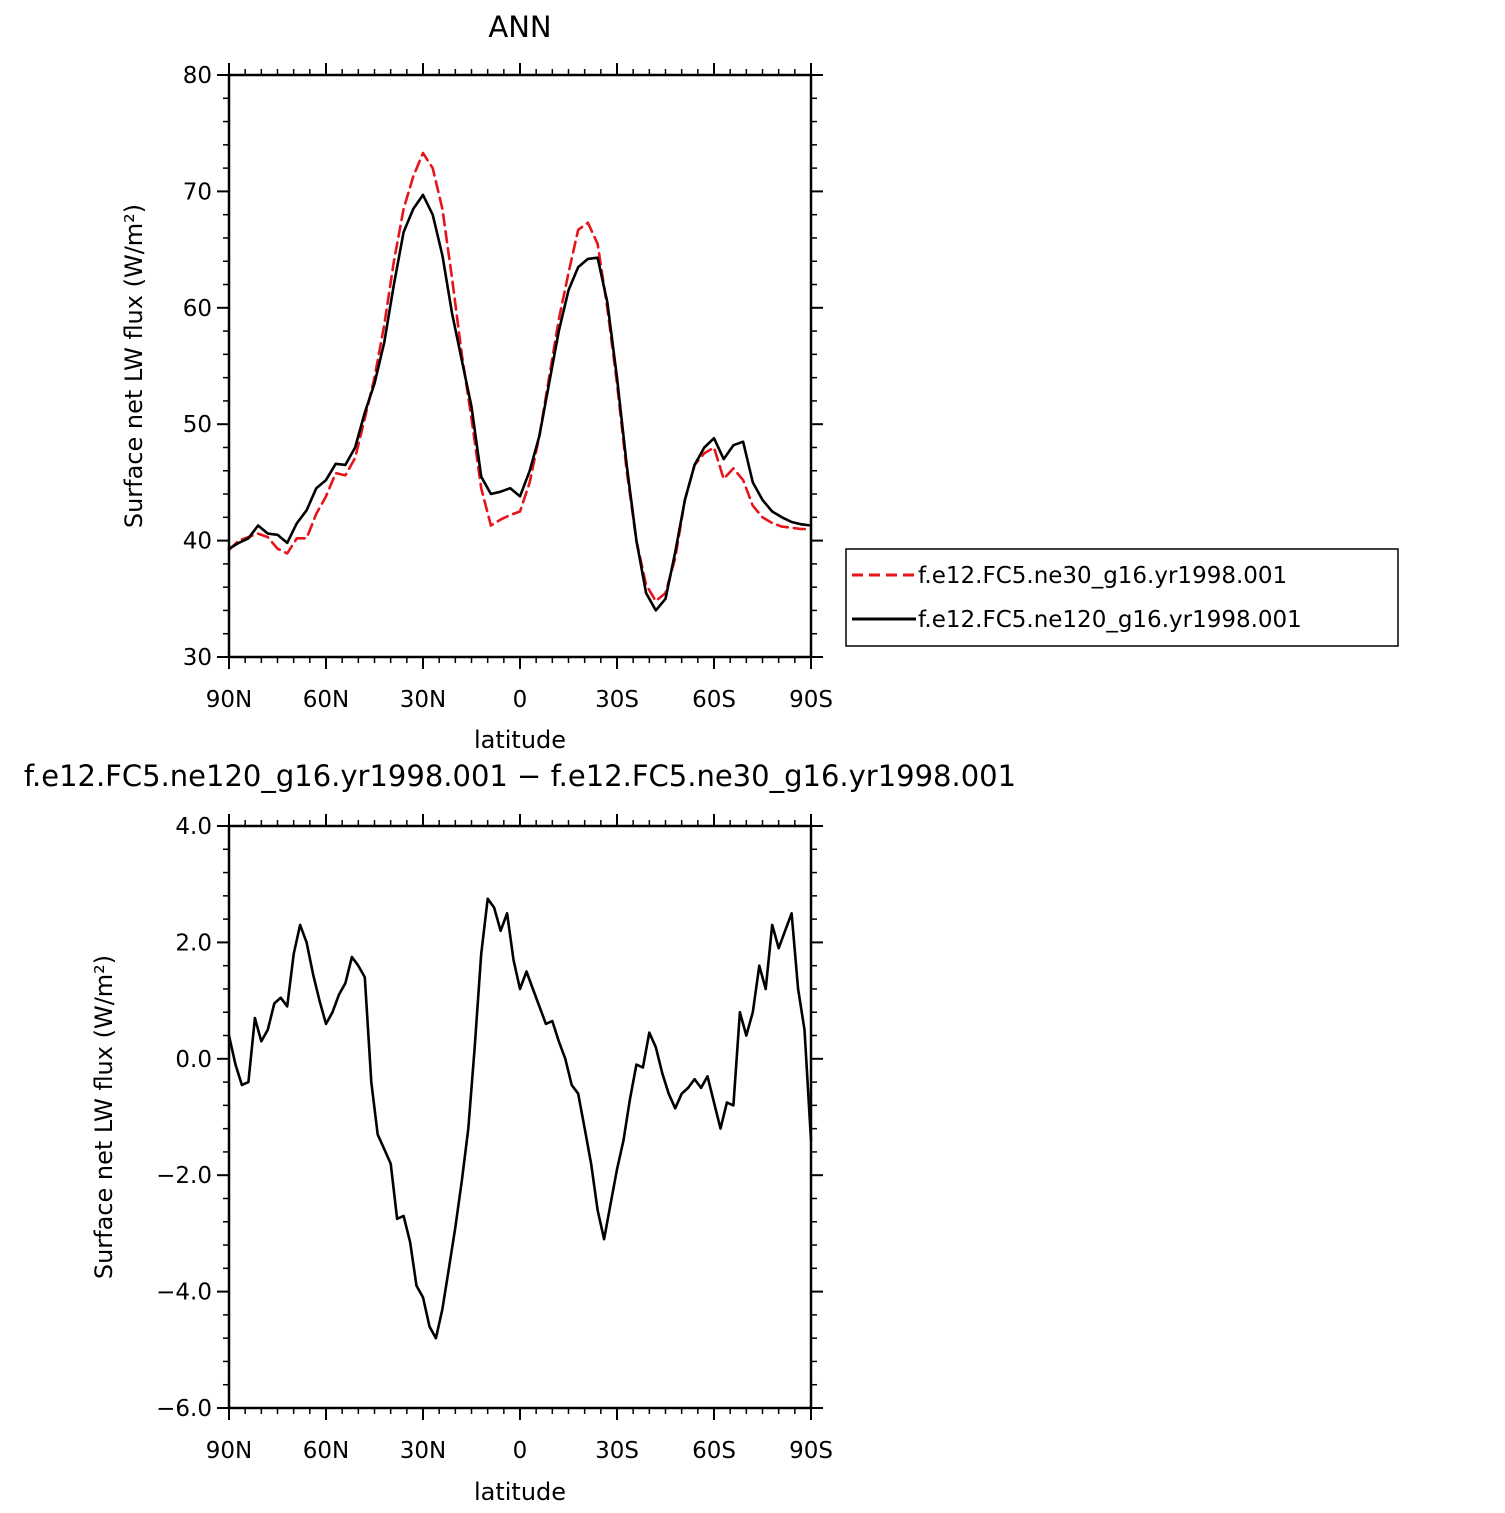 The height and width of the screenshot is (1513, 1505). What do you see at coordinates (229, 1451) in the screenshot?
I see `bottom-xtick-label-0: 90N` at bounding box center [229, 1451].